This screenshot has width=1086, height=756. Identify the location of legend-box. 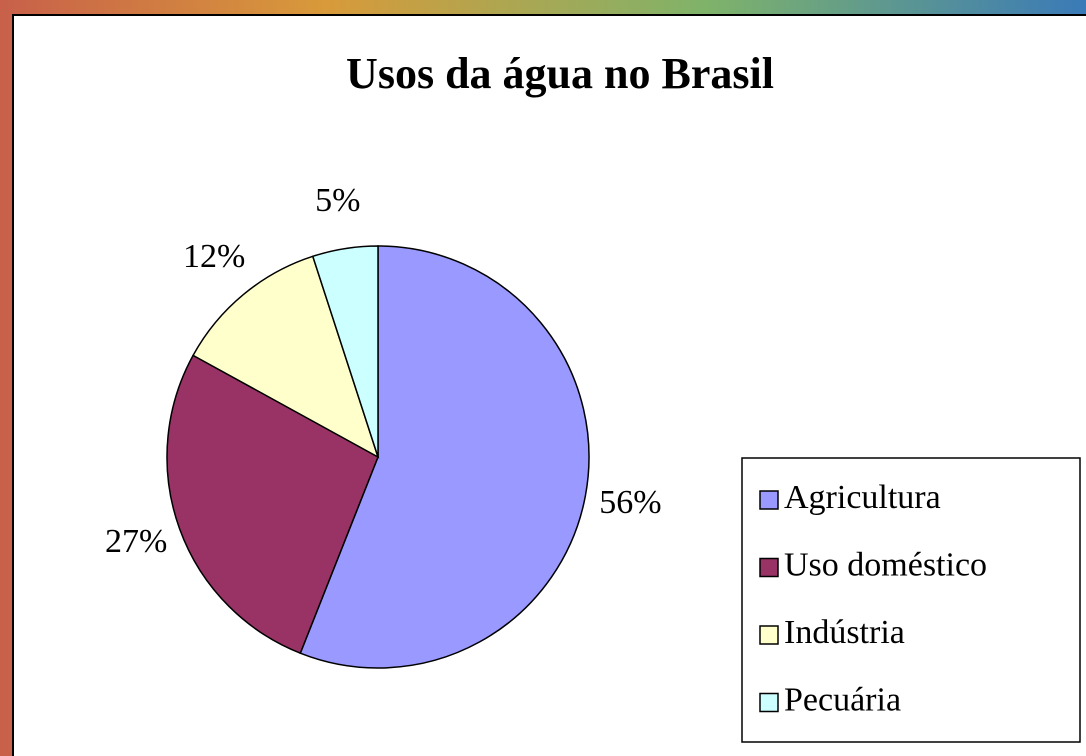
(911, 600).